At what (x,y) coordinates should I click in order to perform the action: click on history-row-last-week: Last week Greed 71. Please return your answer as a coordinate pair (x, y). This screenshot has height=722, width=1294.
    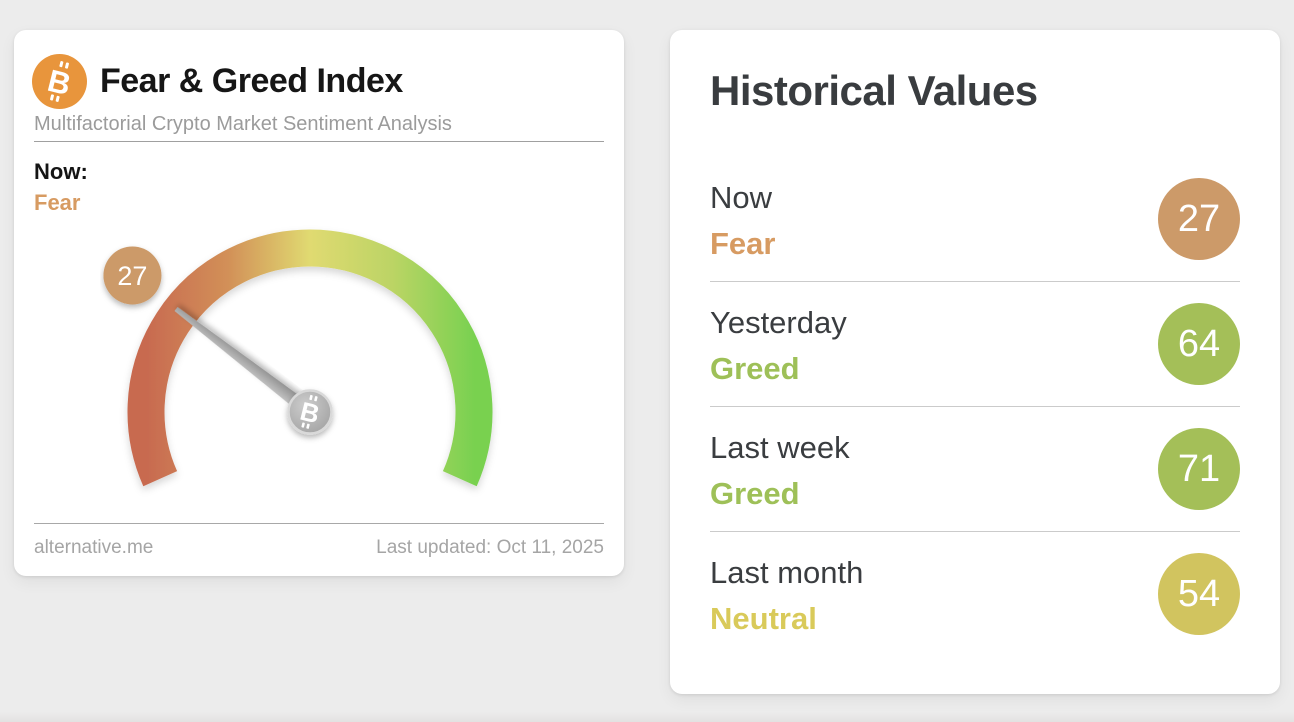
    Looking at the image, I should click on (975, 469).